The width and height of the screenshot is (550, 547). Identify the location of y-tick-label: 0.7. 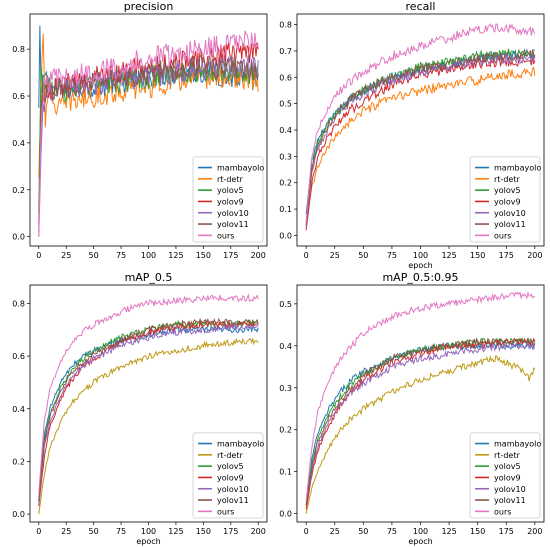
(285, 51).